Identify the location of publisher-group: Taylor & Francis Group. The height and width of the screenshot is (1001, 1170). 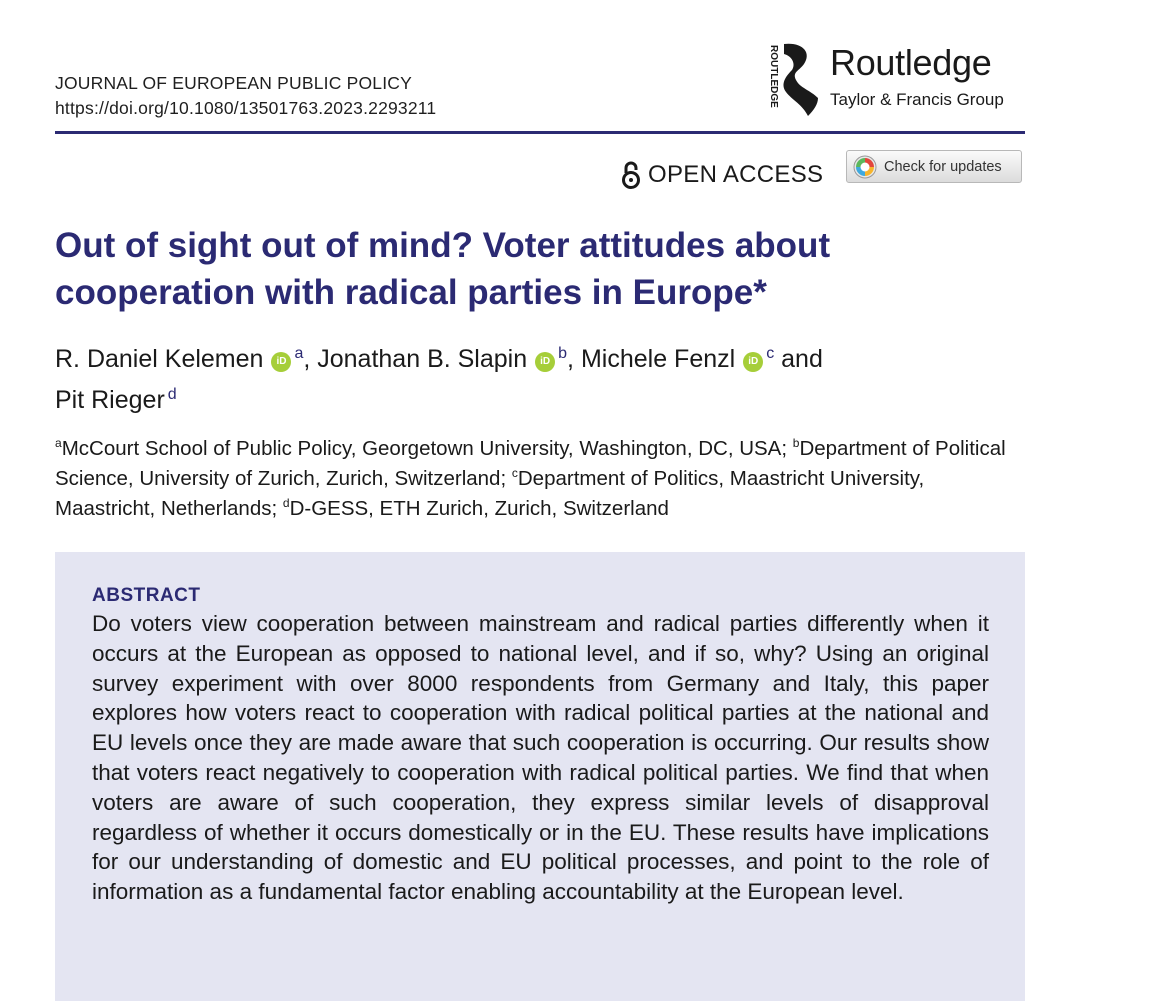
(917, 99).